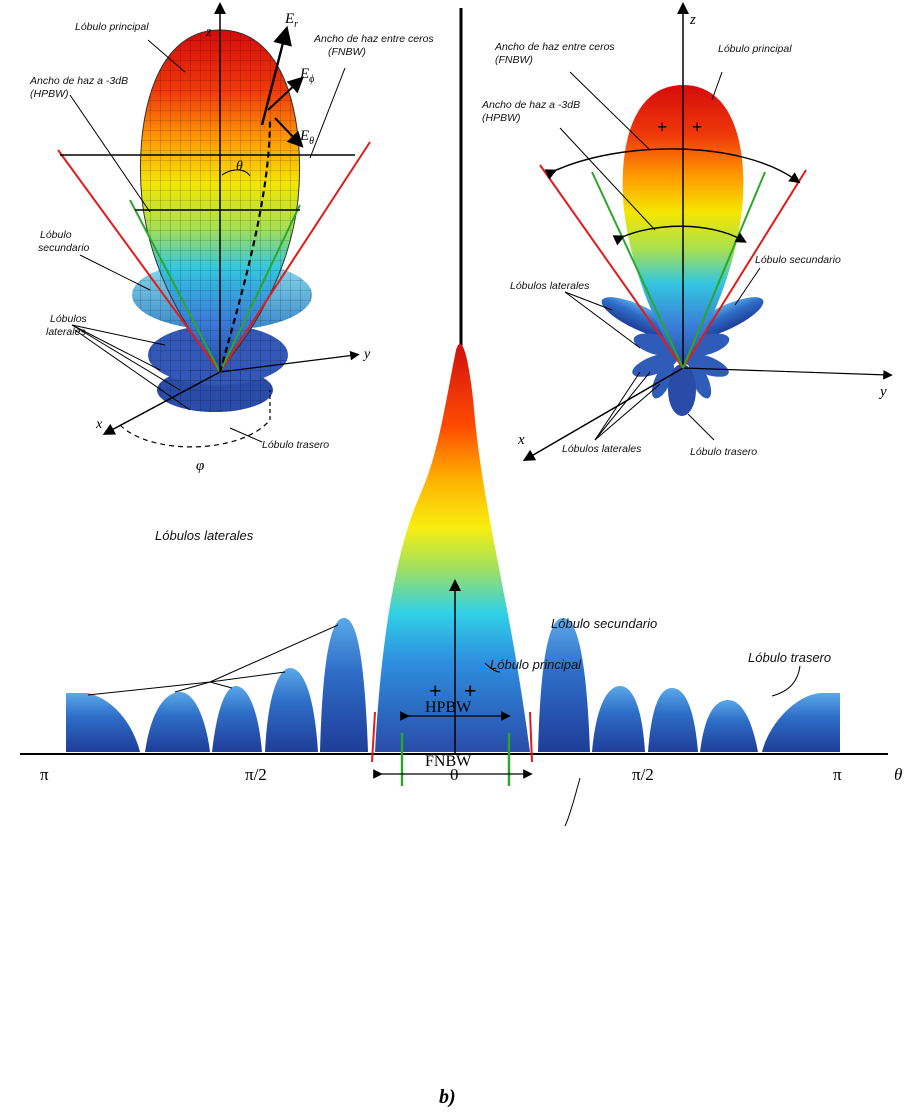 Image resolution: width=907 pixels, height=1116 pixels. What do you see at coordinates (662, 127) in the screenshot?
I see `plus-a-right-1: +` at bounding box center [662, 127].